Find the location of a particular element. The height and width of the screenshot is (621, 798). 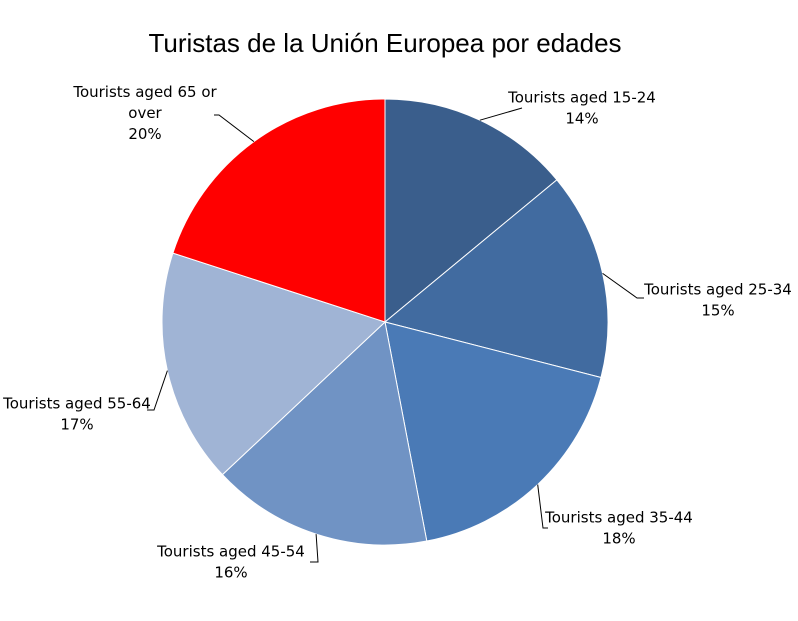

slice-name-3: Tourists aged 35-44 is located at coordinates (618, 518).